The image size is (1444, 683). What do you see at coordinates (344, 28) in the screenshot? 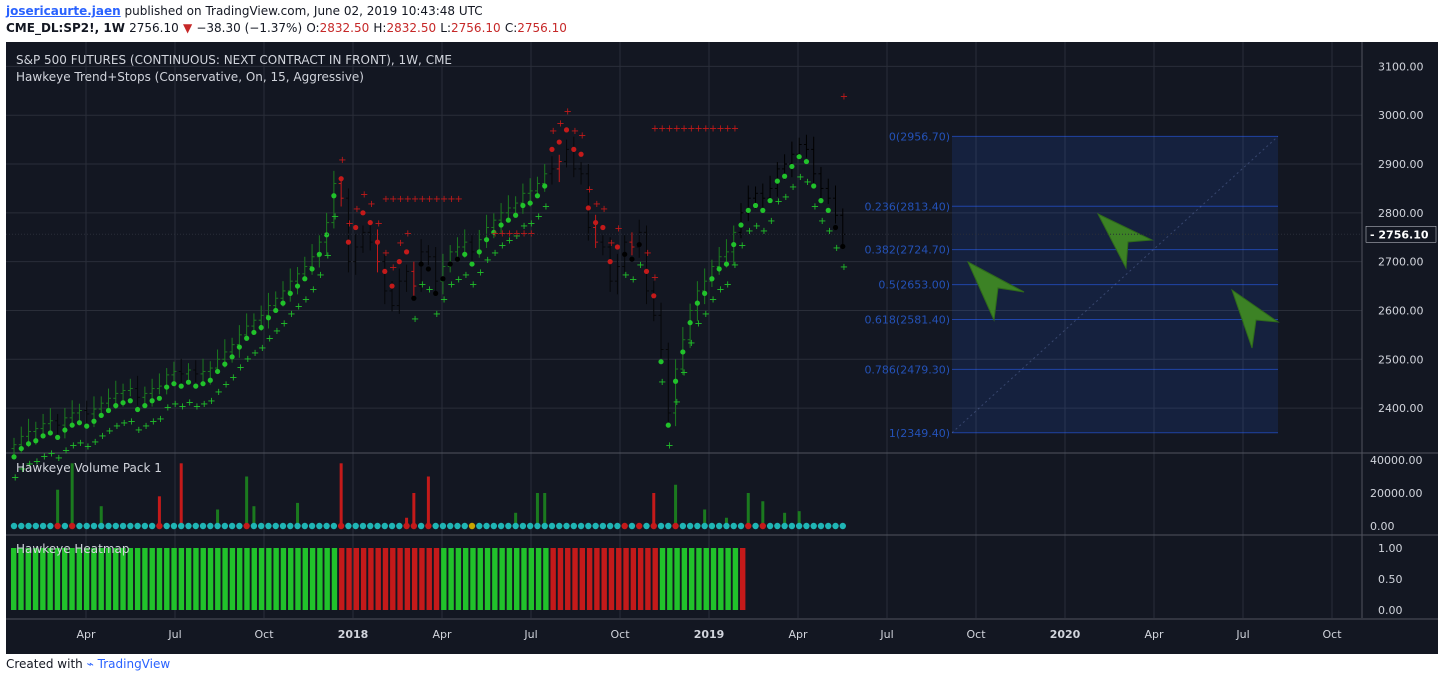
I see `open-value: 2832.50` at bounding box center [344, 28].